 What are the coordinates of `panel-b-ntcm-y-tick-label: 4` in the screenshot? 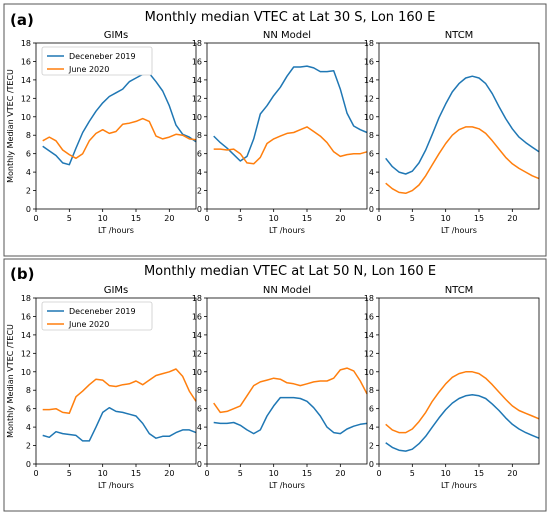 It's located at (371, 427).